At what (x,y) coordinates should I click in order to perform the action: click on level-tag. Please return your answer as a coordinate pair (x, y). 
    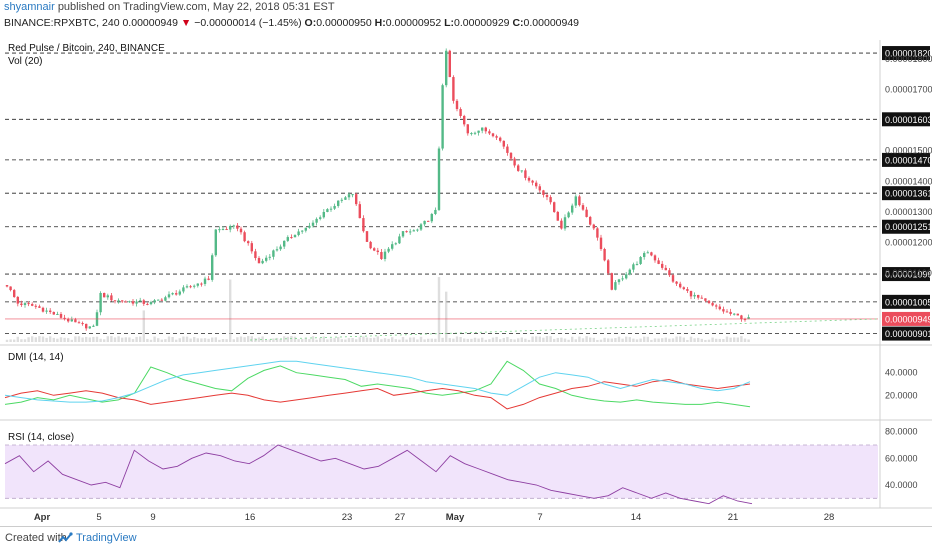
    Looking at the image, I should click on (906, 301).